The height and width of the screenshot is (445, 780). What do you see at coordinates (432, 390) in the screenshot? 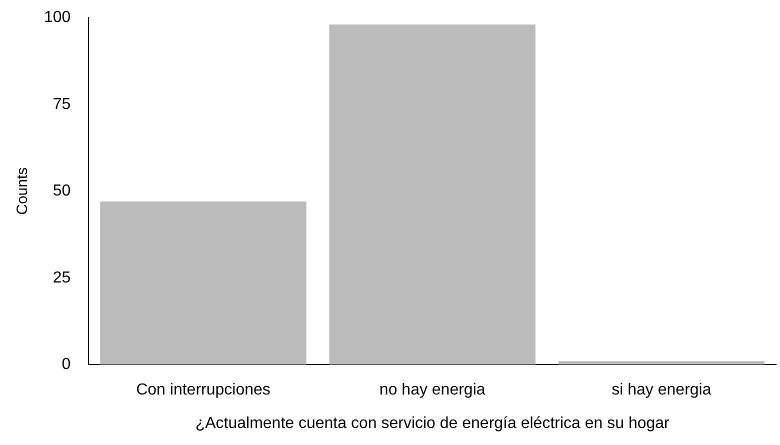
I see `x-tick-label: no hay energia` at bounding box center [432, 390].